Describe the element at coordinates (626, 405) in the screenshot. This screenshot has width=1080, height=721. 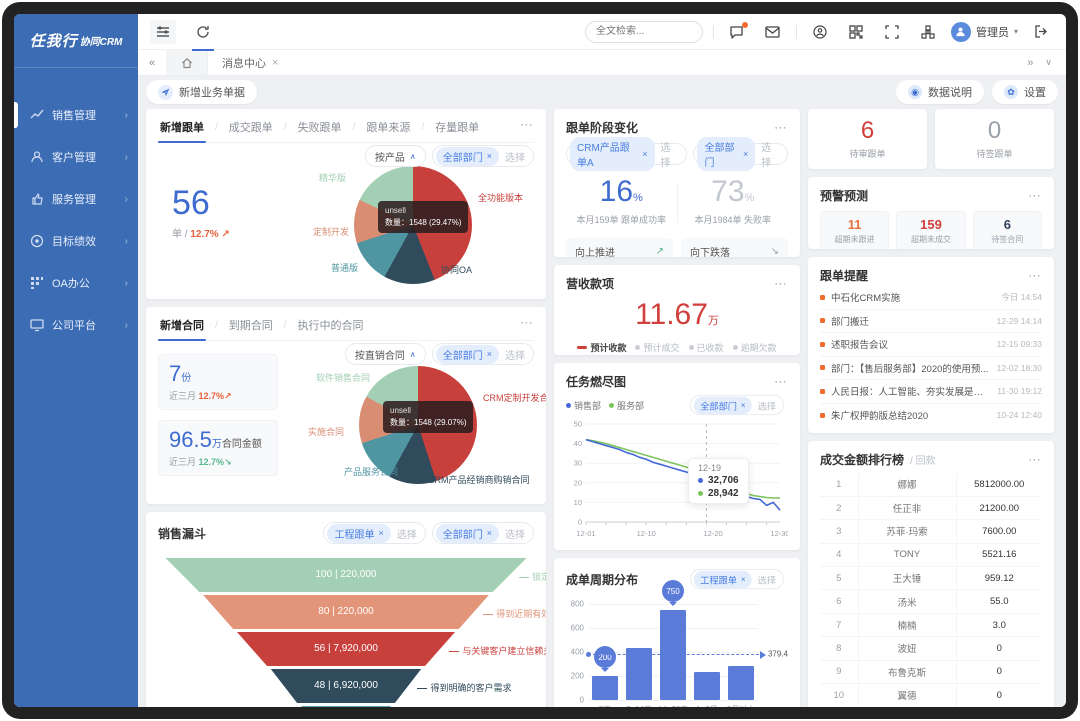
I see `burndown-legend-2: 服务部` at that location.